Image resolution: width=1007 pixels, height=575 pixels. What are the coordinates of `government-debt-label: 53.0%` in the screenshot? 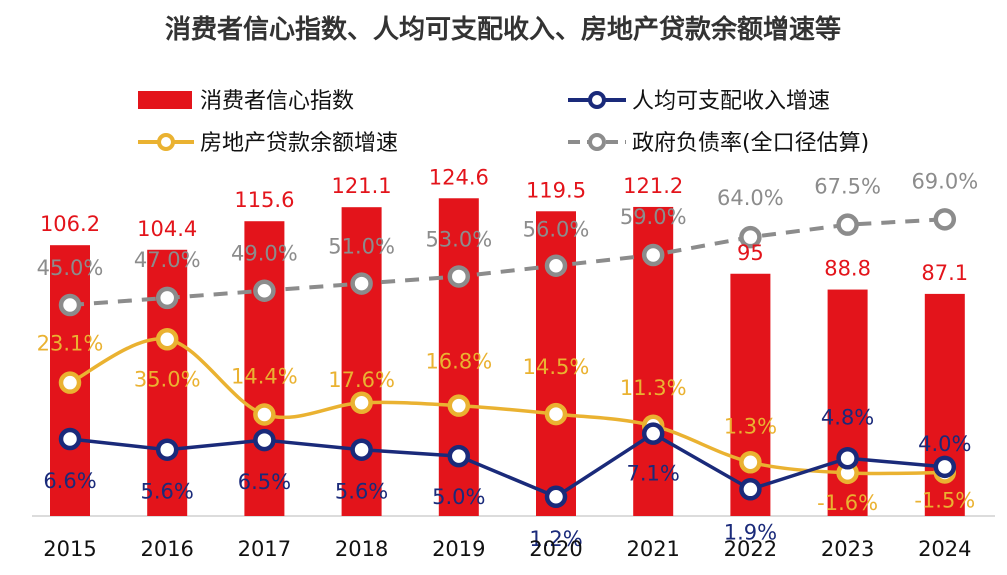 It's located at (458, 239).